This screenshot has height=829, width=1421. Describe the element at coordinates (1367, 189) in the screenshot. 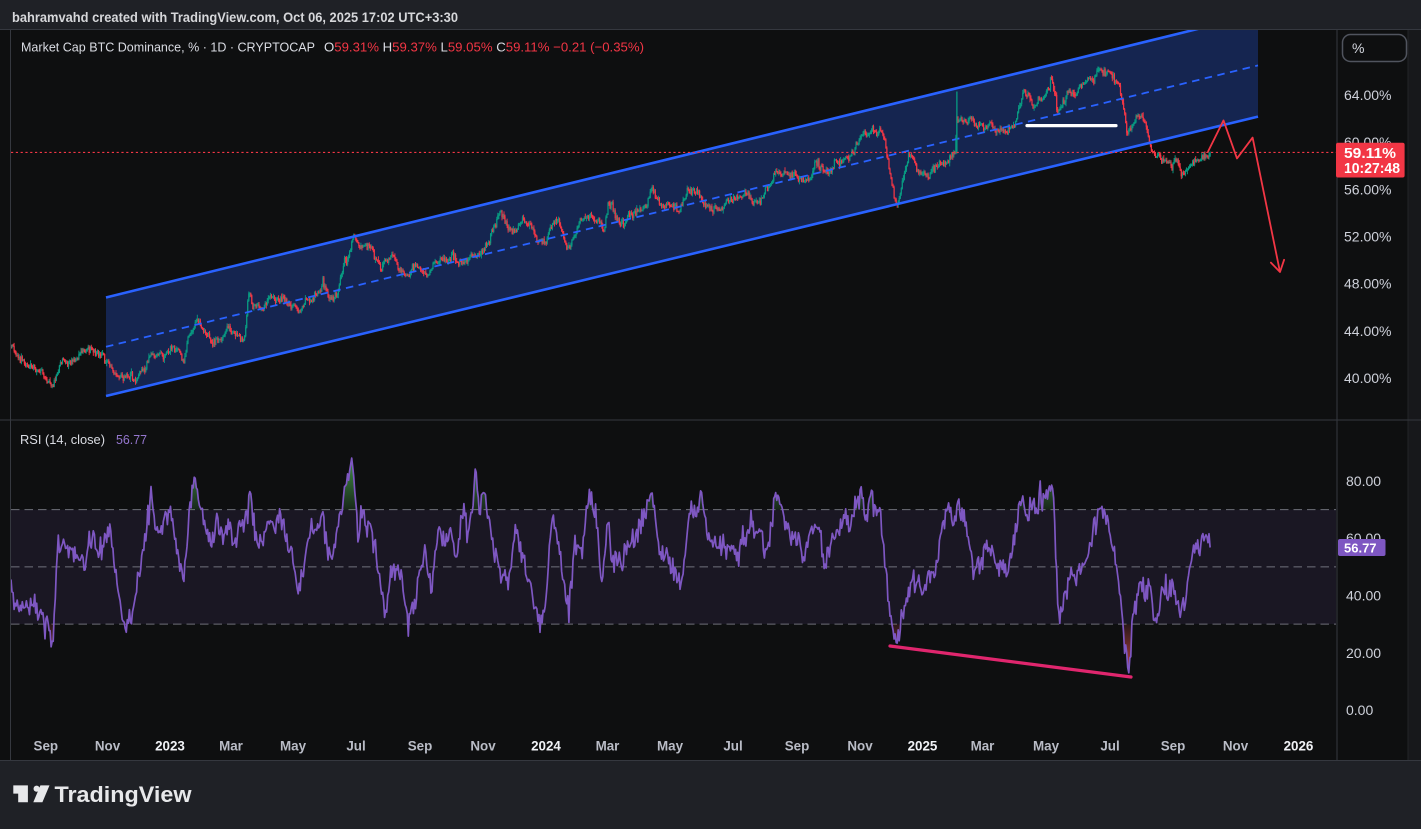

I see `svg-text: 56.00%` at that location.